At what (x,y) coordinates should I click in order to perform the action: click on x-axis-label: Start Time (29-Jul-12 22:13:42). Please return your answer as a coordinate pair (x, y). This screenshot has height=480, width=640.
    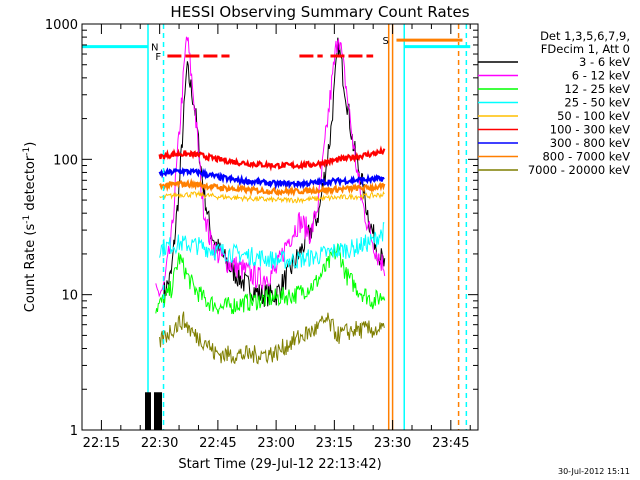
    Looking at the image, I should click on (279, 464).